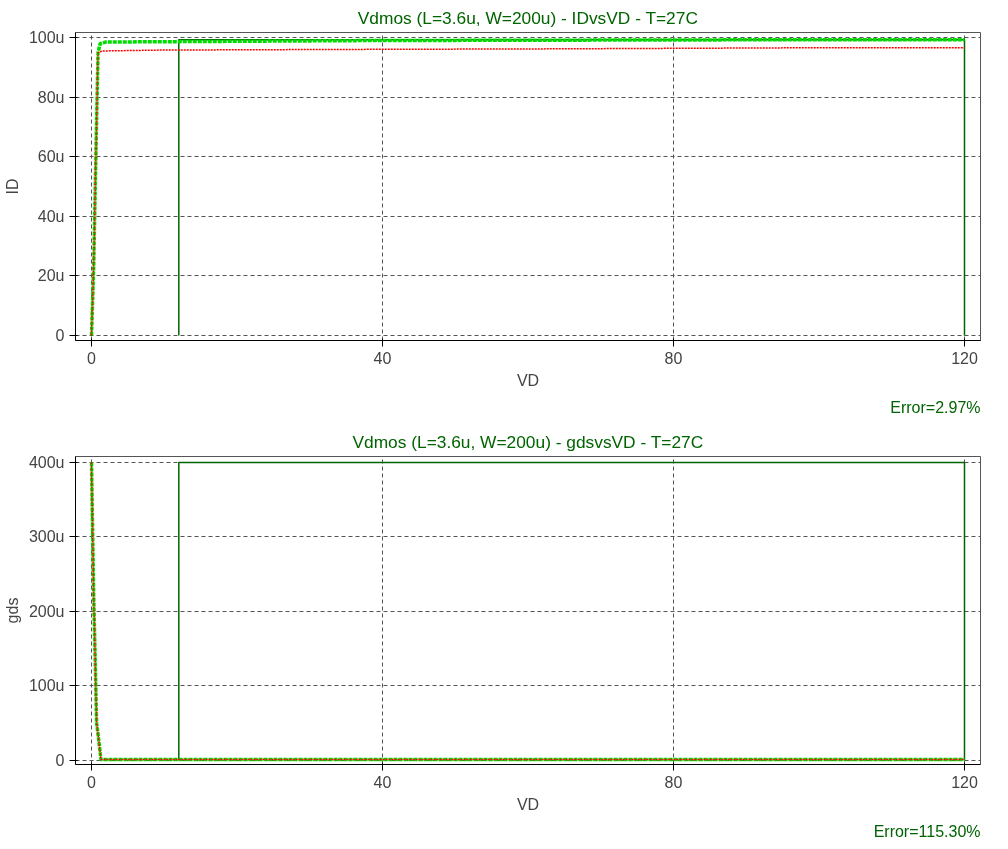  Describe the element at coordinates (46, 537) in the screenshot. I see `y-tick-label: 300u` at that location.